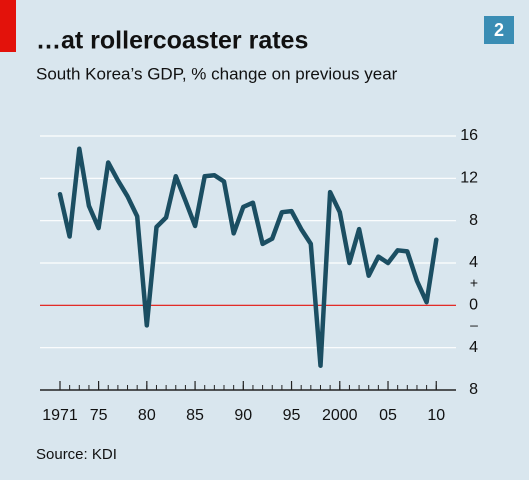 The image size is (529, 480). Describe the element at coordinates (8, 26) in the screenshot. I see `accent-bar` at that location.